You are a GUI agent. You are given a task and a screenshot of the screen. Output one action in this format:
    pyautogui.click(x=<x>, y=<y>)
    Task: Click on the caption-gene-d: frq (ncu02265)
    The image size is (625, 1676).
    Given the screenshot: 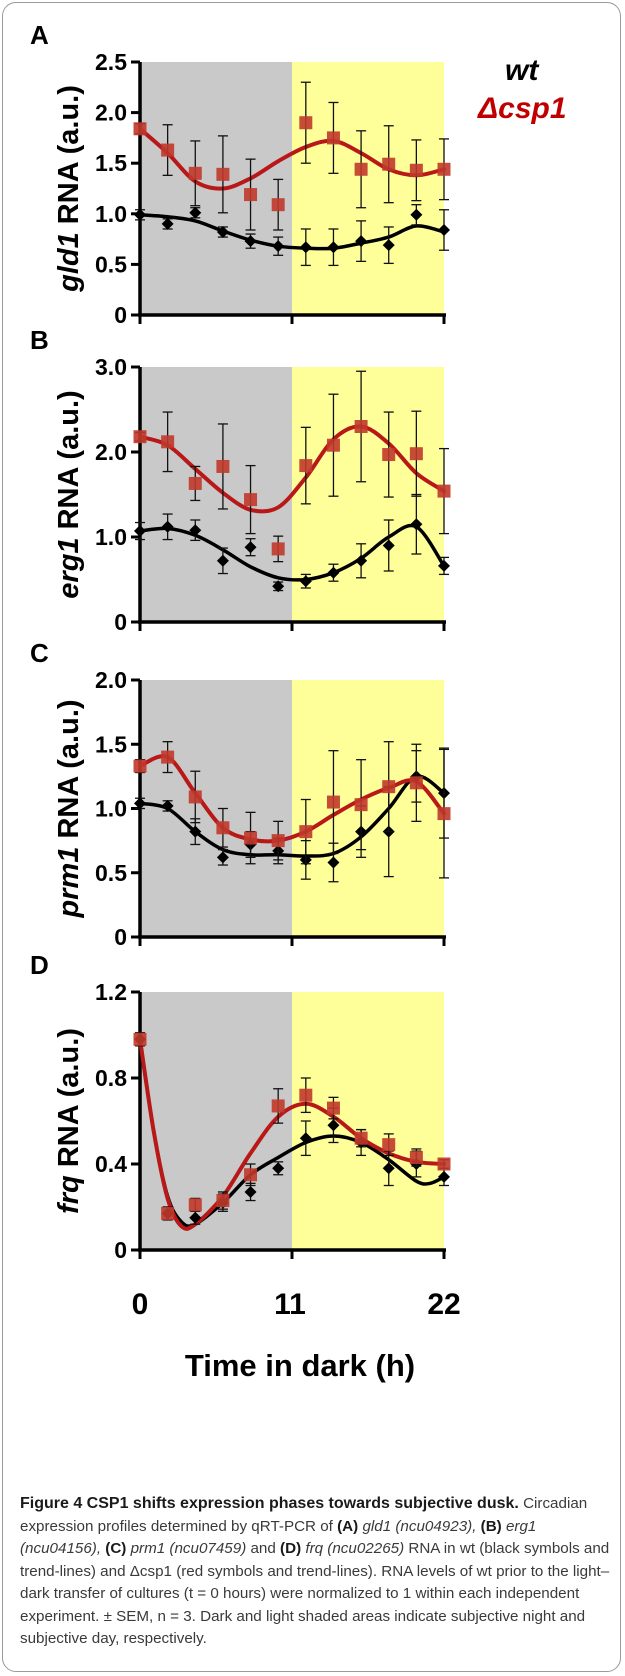 What is the action you would take?
    pyautogui.click(x=353, y=1548)
    